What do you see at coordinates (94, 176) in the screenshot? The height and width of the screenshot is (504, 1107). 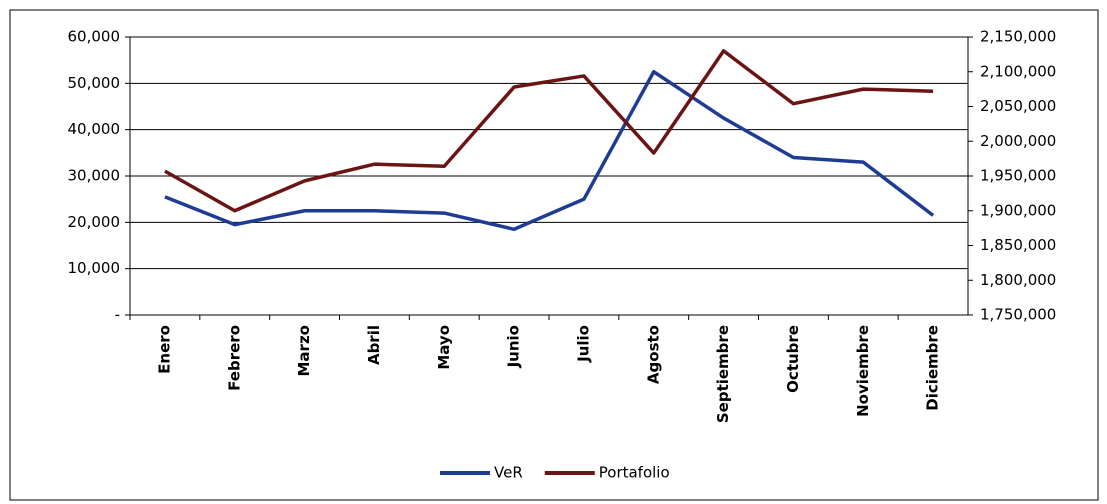 I see `y-tick-label: 30,000` at bounding box center [94, 176].